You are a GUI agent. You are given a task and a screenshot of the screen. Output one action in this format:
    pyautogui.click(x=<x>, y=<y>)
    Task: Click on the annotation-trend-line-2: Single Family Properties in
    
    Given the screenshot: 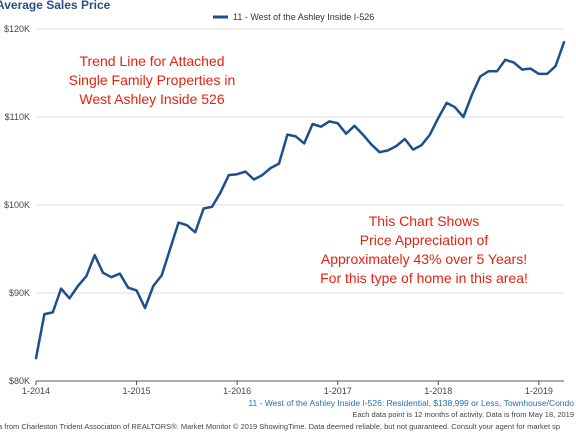 What is the action you would take?
    pyautogui.click(x=152, y=80)
    